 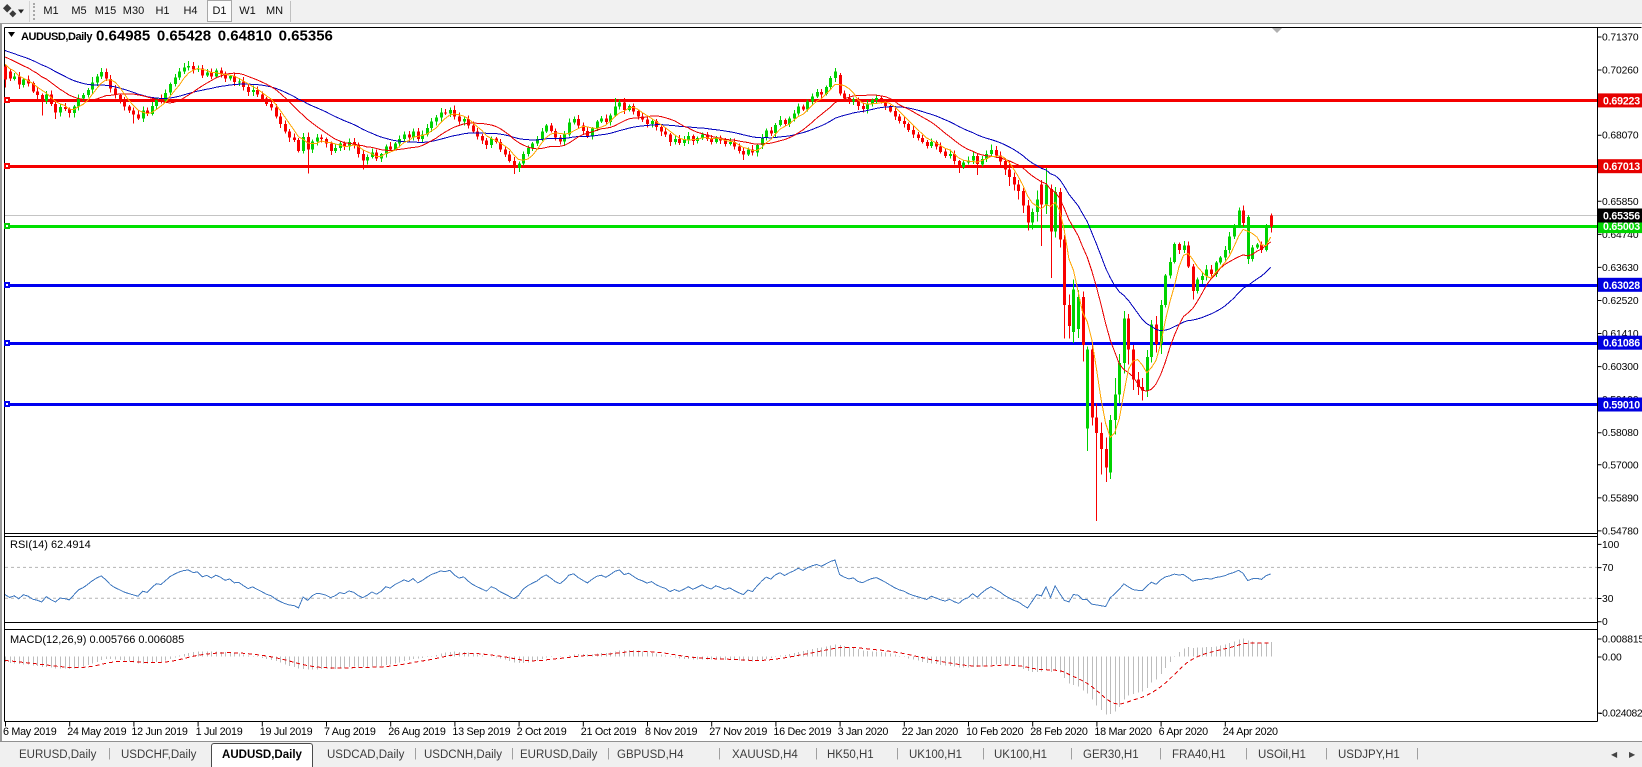 I want to click on svg-text: 70, so click(x=1608, y=568).